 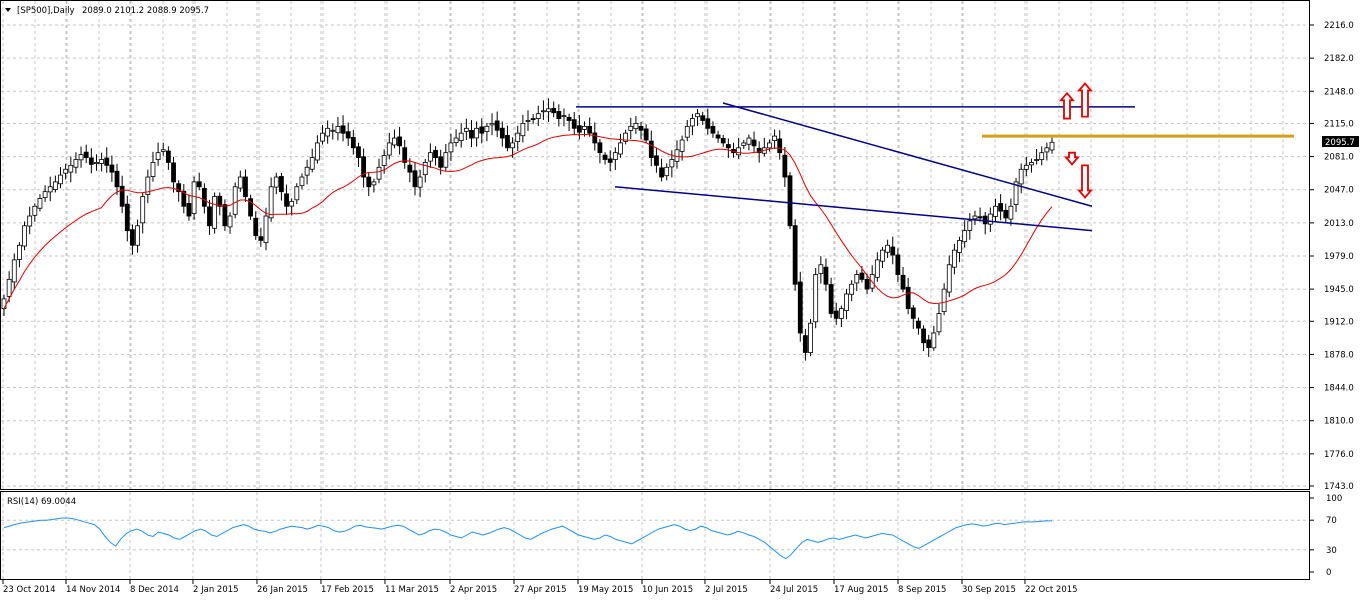 I want to click on price-tick-label: 2216.0, so click(x=1339, y=26).